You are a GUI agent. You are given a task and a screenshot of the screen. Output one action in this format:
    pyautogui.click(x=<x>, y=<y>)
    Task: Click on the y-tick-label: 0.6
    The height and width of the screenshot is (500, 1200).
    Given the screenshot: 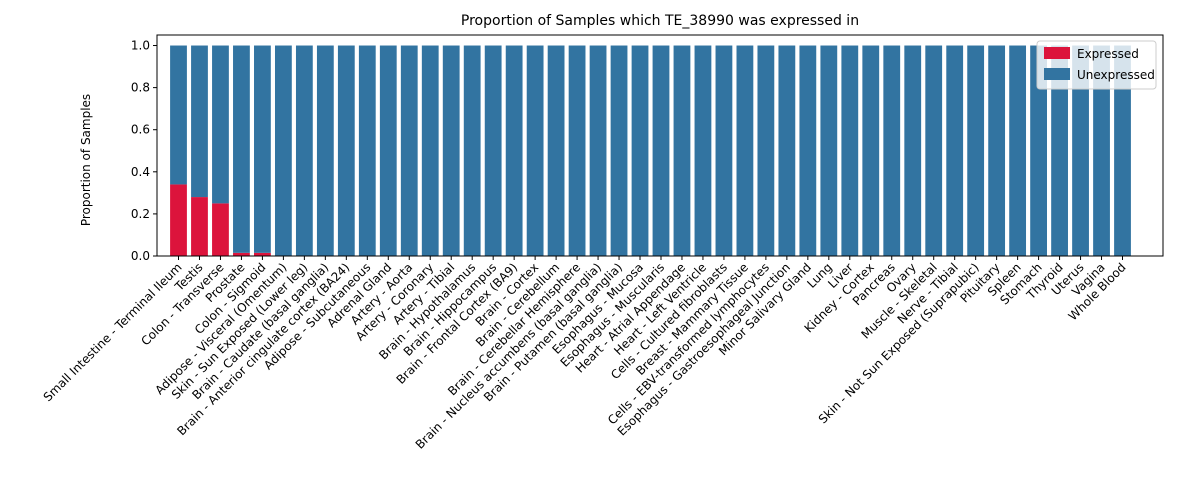 What is the action you would take?
    pyautogui.click(x=140, y=130)
    